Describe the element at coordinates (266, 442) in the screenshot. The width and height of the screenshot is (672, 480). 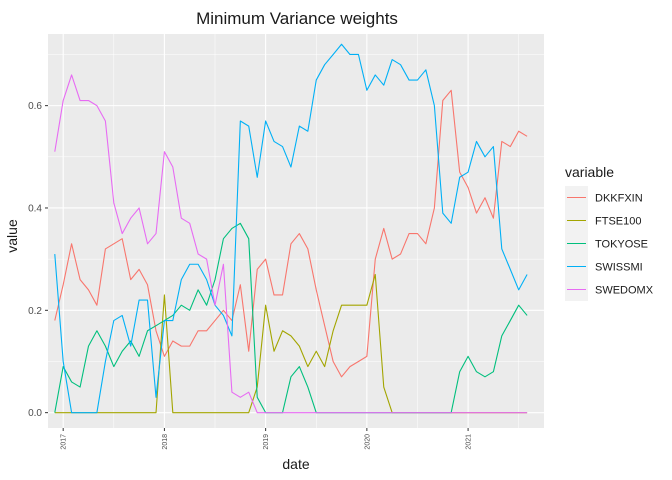
I see `x-tick-label: 2019` at that location.